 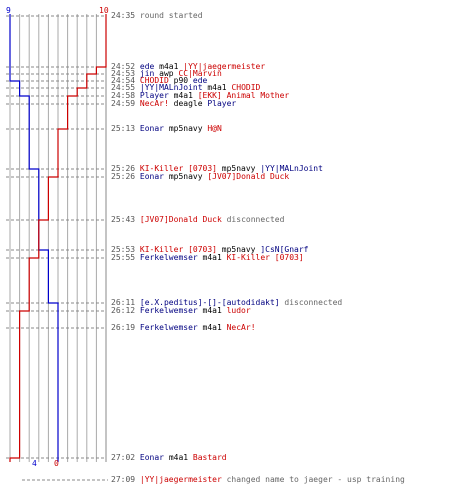 I want to click on red-end-count: 0, so click(x=56, y=463).